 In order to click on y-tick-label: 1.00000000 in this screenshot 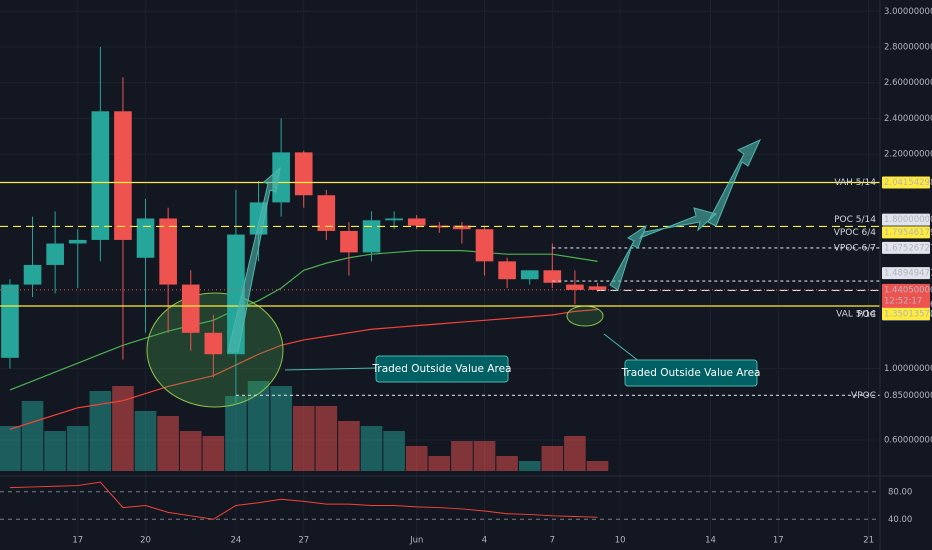, I will do `click(908, 369)`.